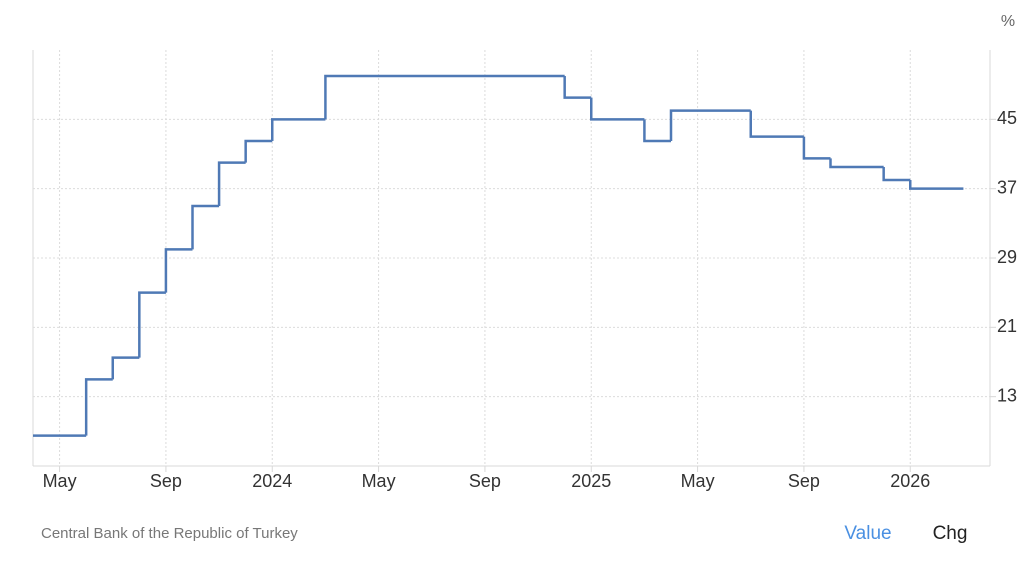 This screenshot has height=571, width=1024. Describe the element at coordinates (950, 533) in the screenshot. I see `tab: Chg` at that location.